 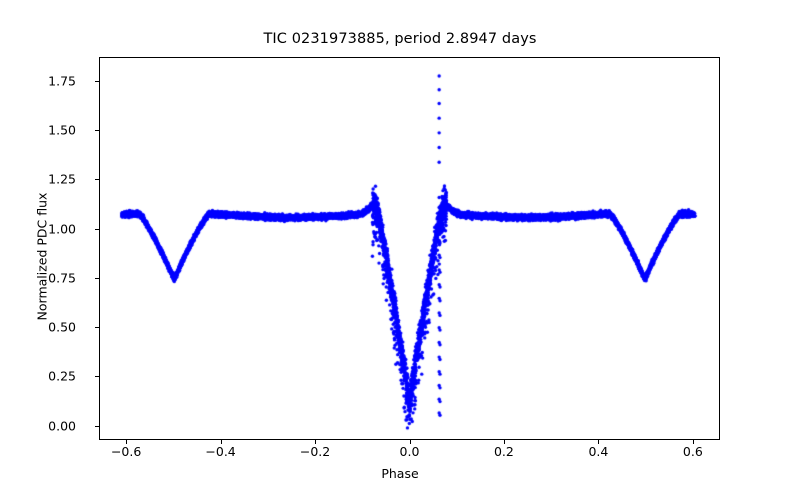 What do you see at coordinates (126, 451) in the screenshot?
I see `x-tick-label: −0.6` at bounding box center [126, 451].